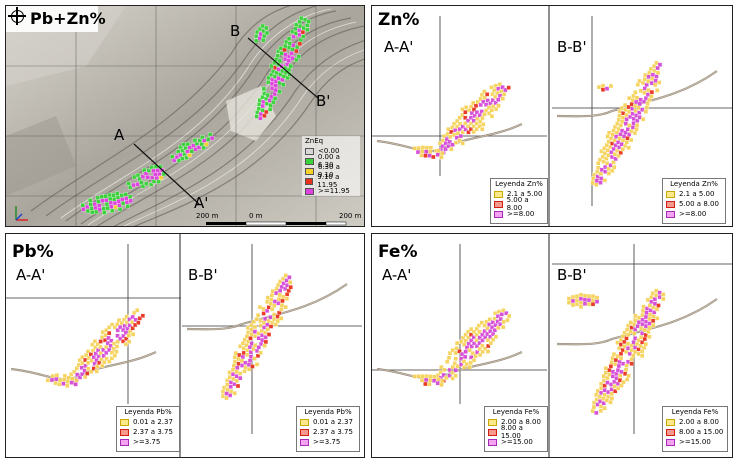  I want to click on legend-item: 2.00 a 8.00, so click(695, 422).